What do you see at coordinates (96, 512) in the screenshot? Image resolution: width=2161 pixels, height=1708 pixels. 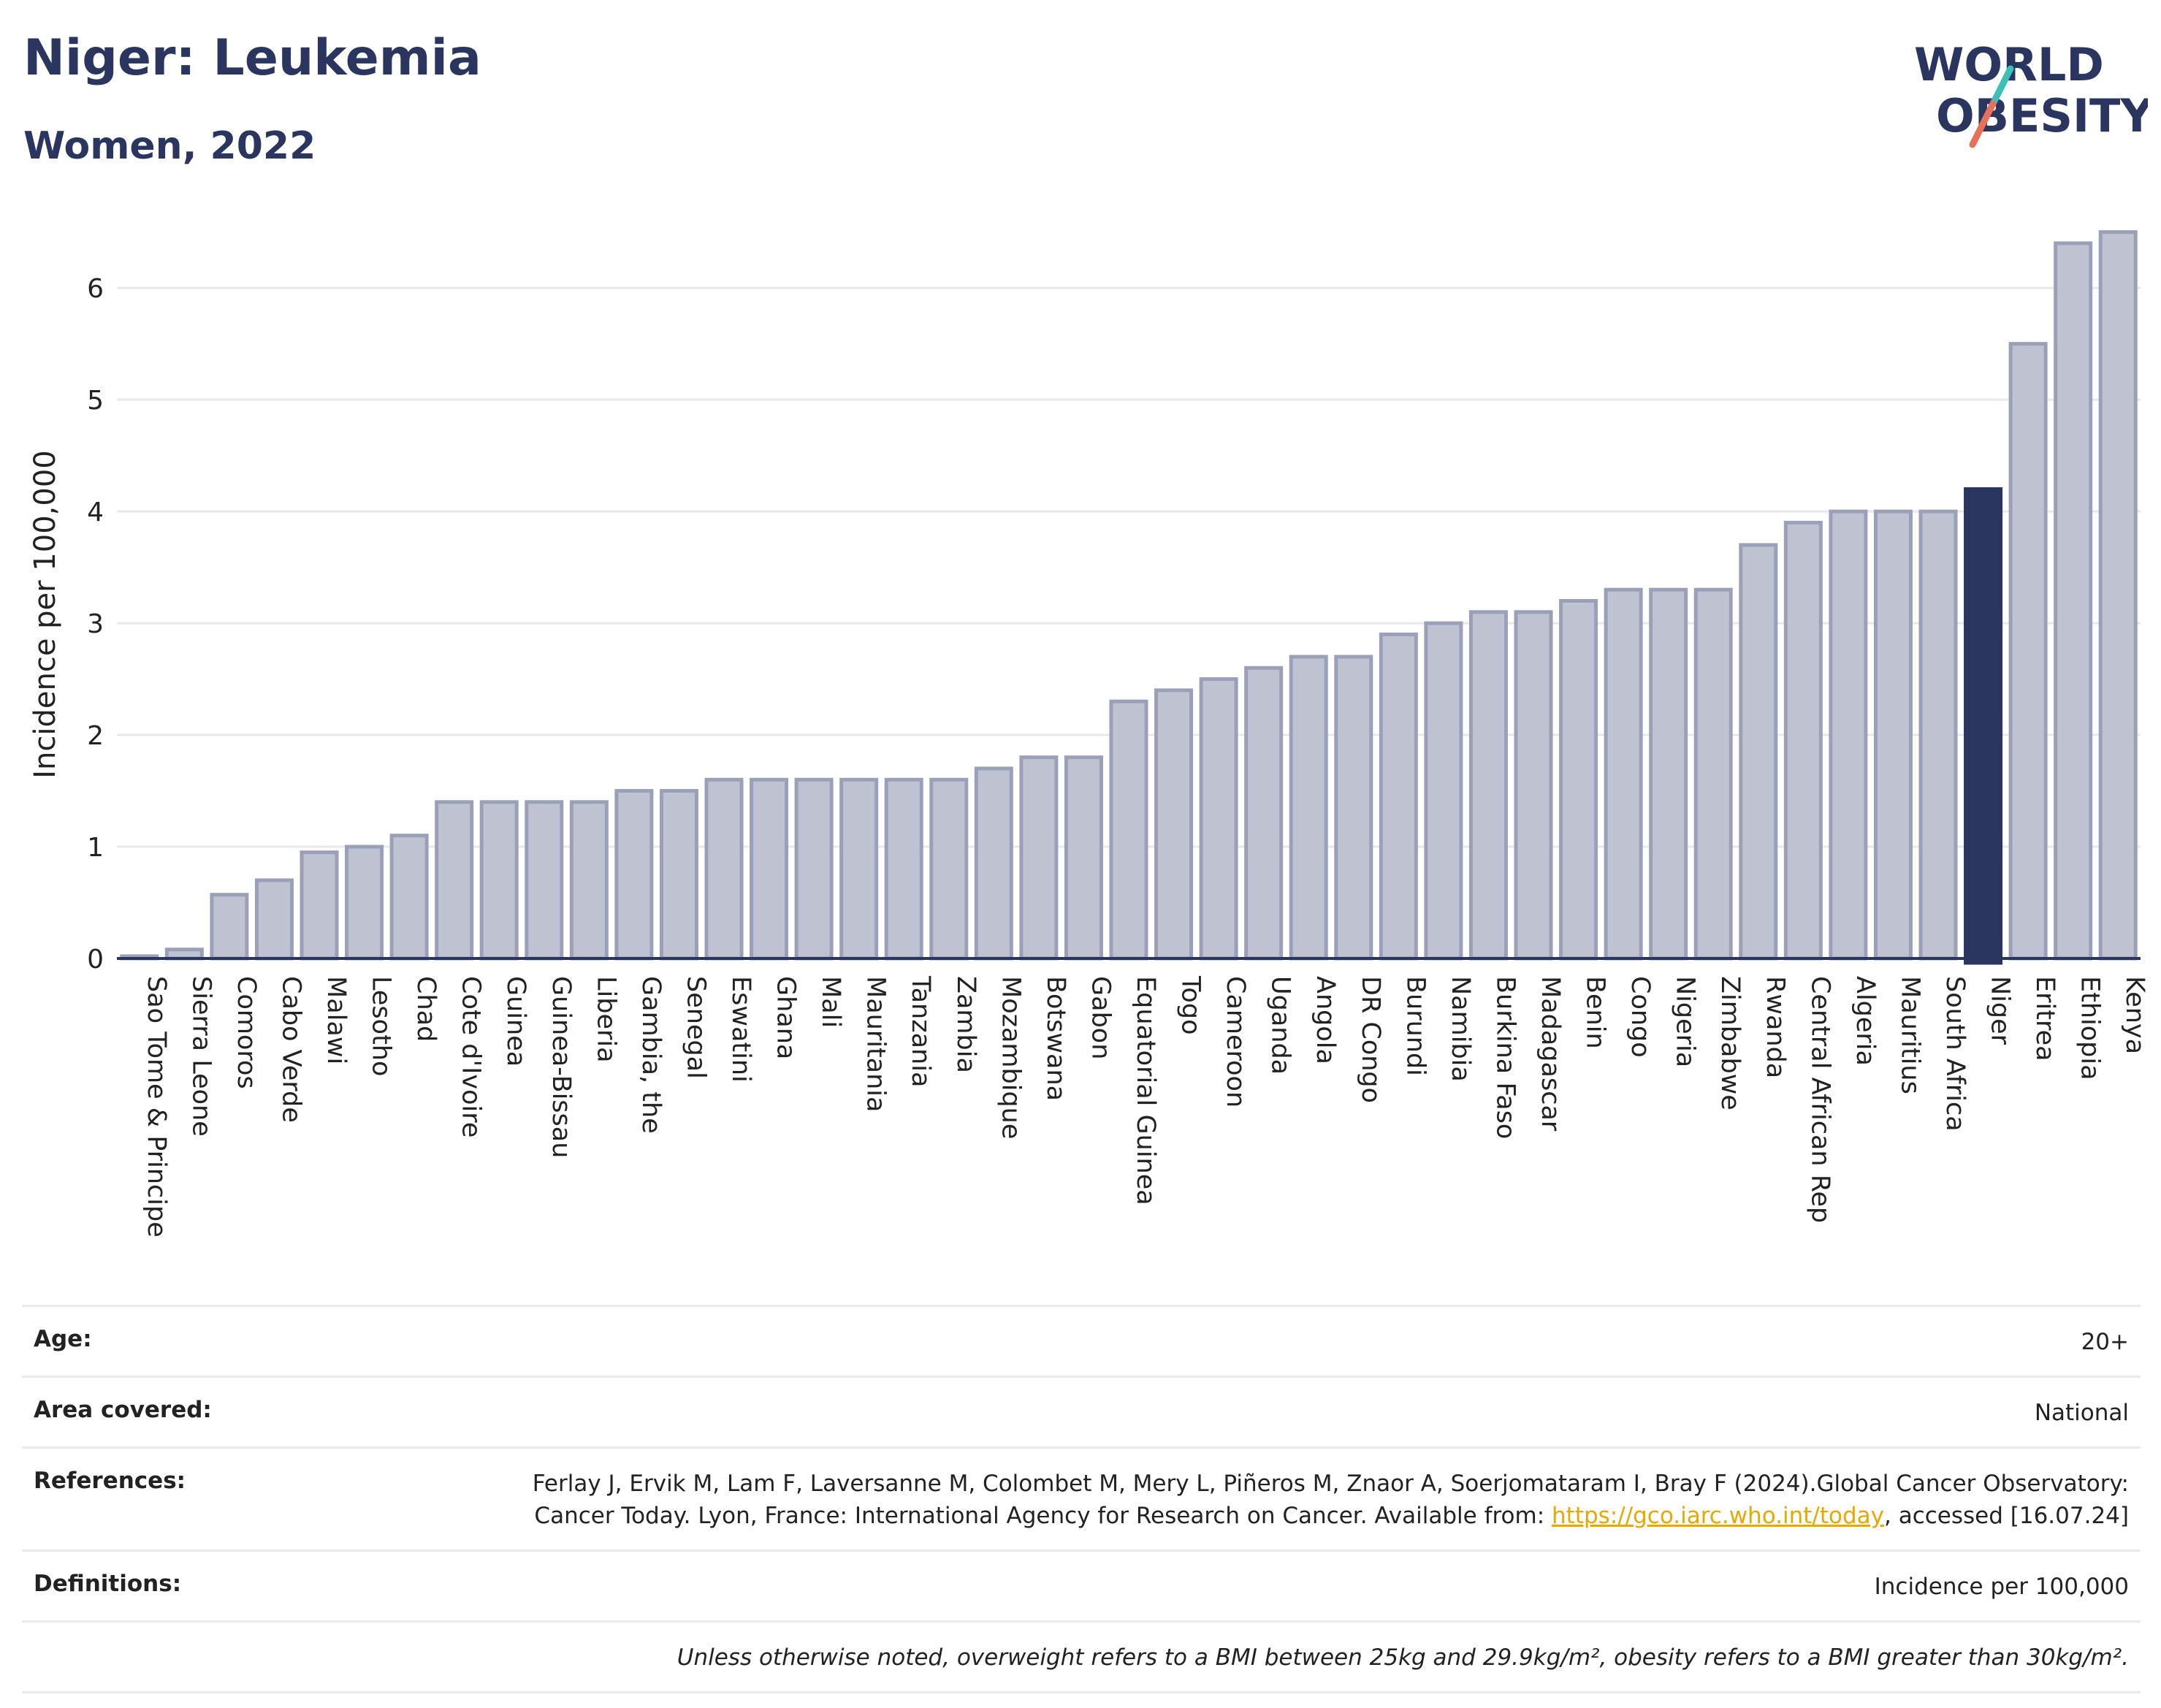 I see `y-tick-label: 4` at bounding box center [96, 512].